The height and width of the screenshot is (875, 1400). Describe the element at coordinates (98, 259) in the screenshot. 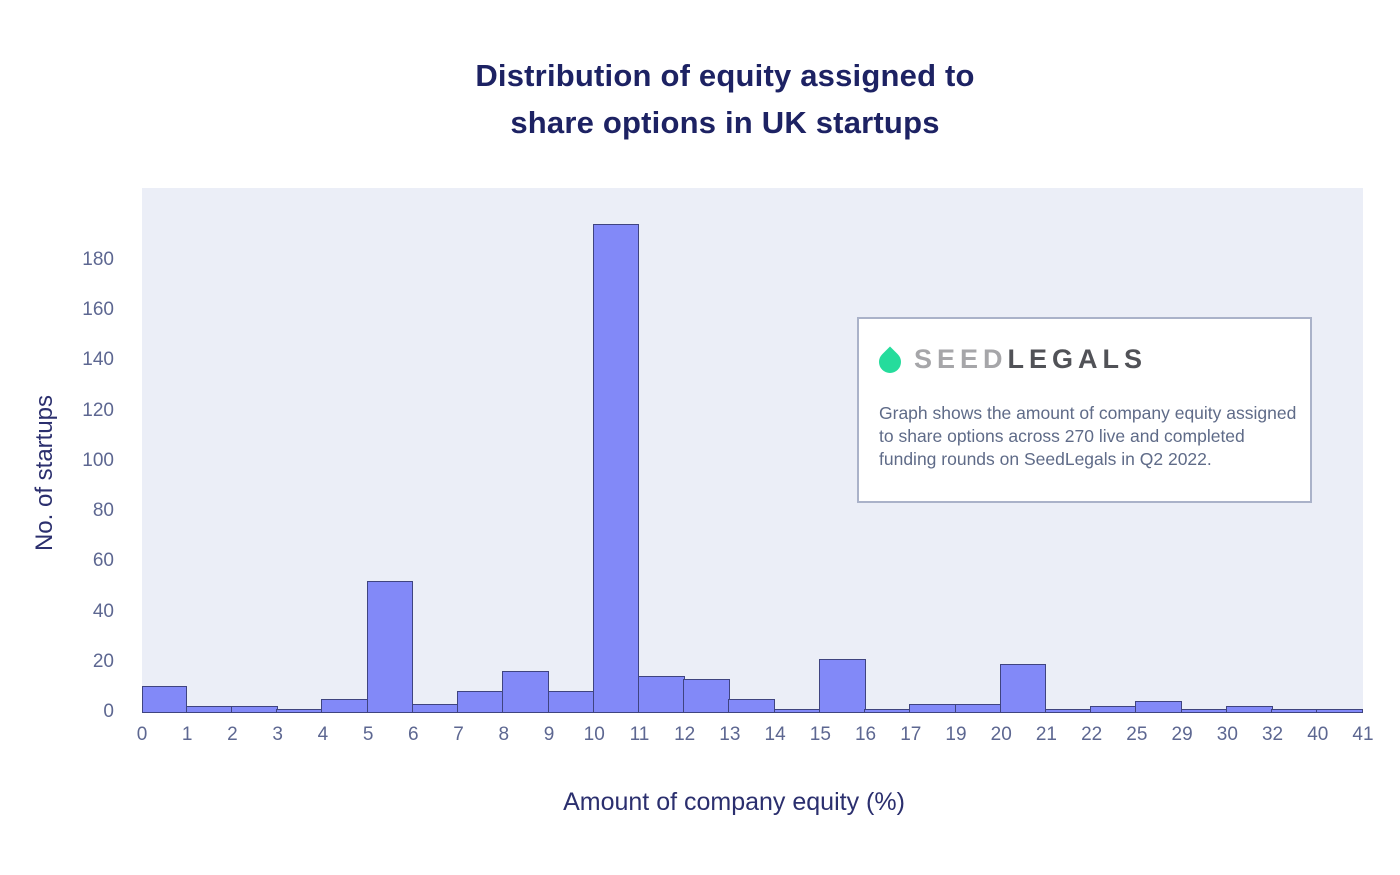

I see `y-tick-180: 180` at that location.